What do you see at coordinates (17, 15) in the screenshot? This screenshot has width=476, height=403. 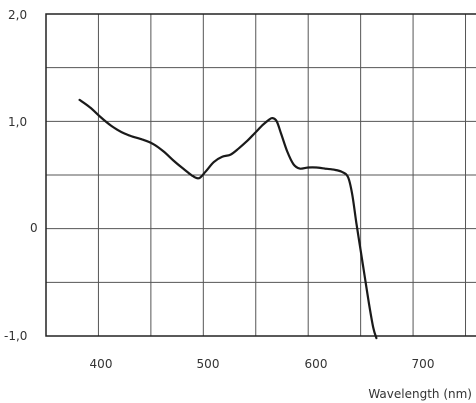 I see `y-tick-label: 2,0` at bounding box center [17, 15].